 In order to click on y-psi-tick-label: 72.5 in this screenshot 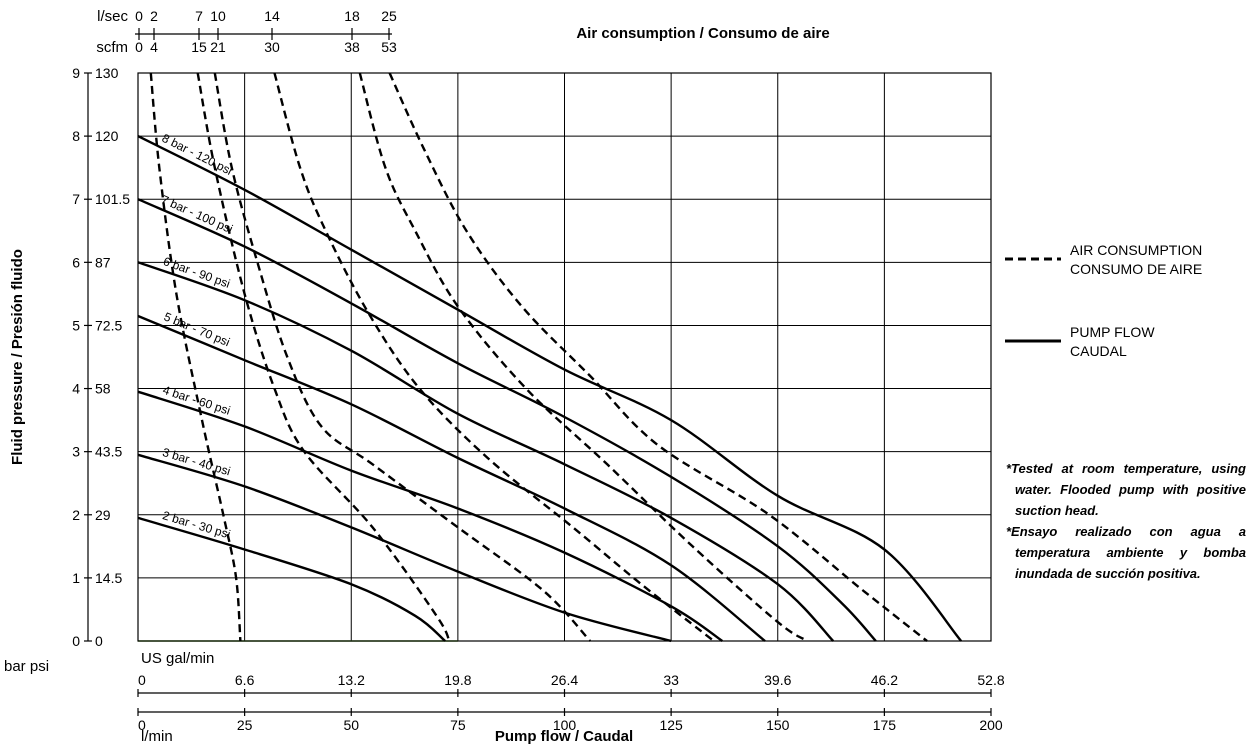, I will do `click(108, 325)`.